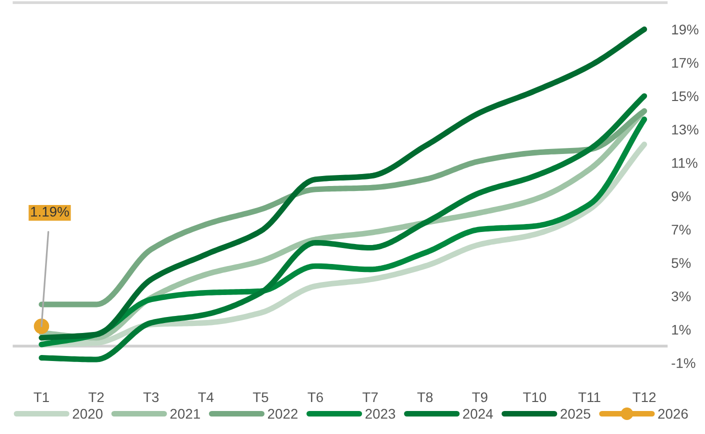 The image size is (705, 434). I want to click on y-tick-label: 17%, so click(685, 63).